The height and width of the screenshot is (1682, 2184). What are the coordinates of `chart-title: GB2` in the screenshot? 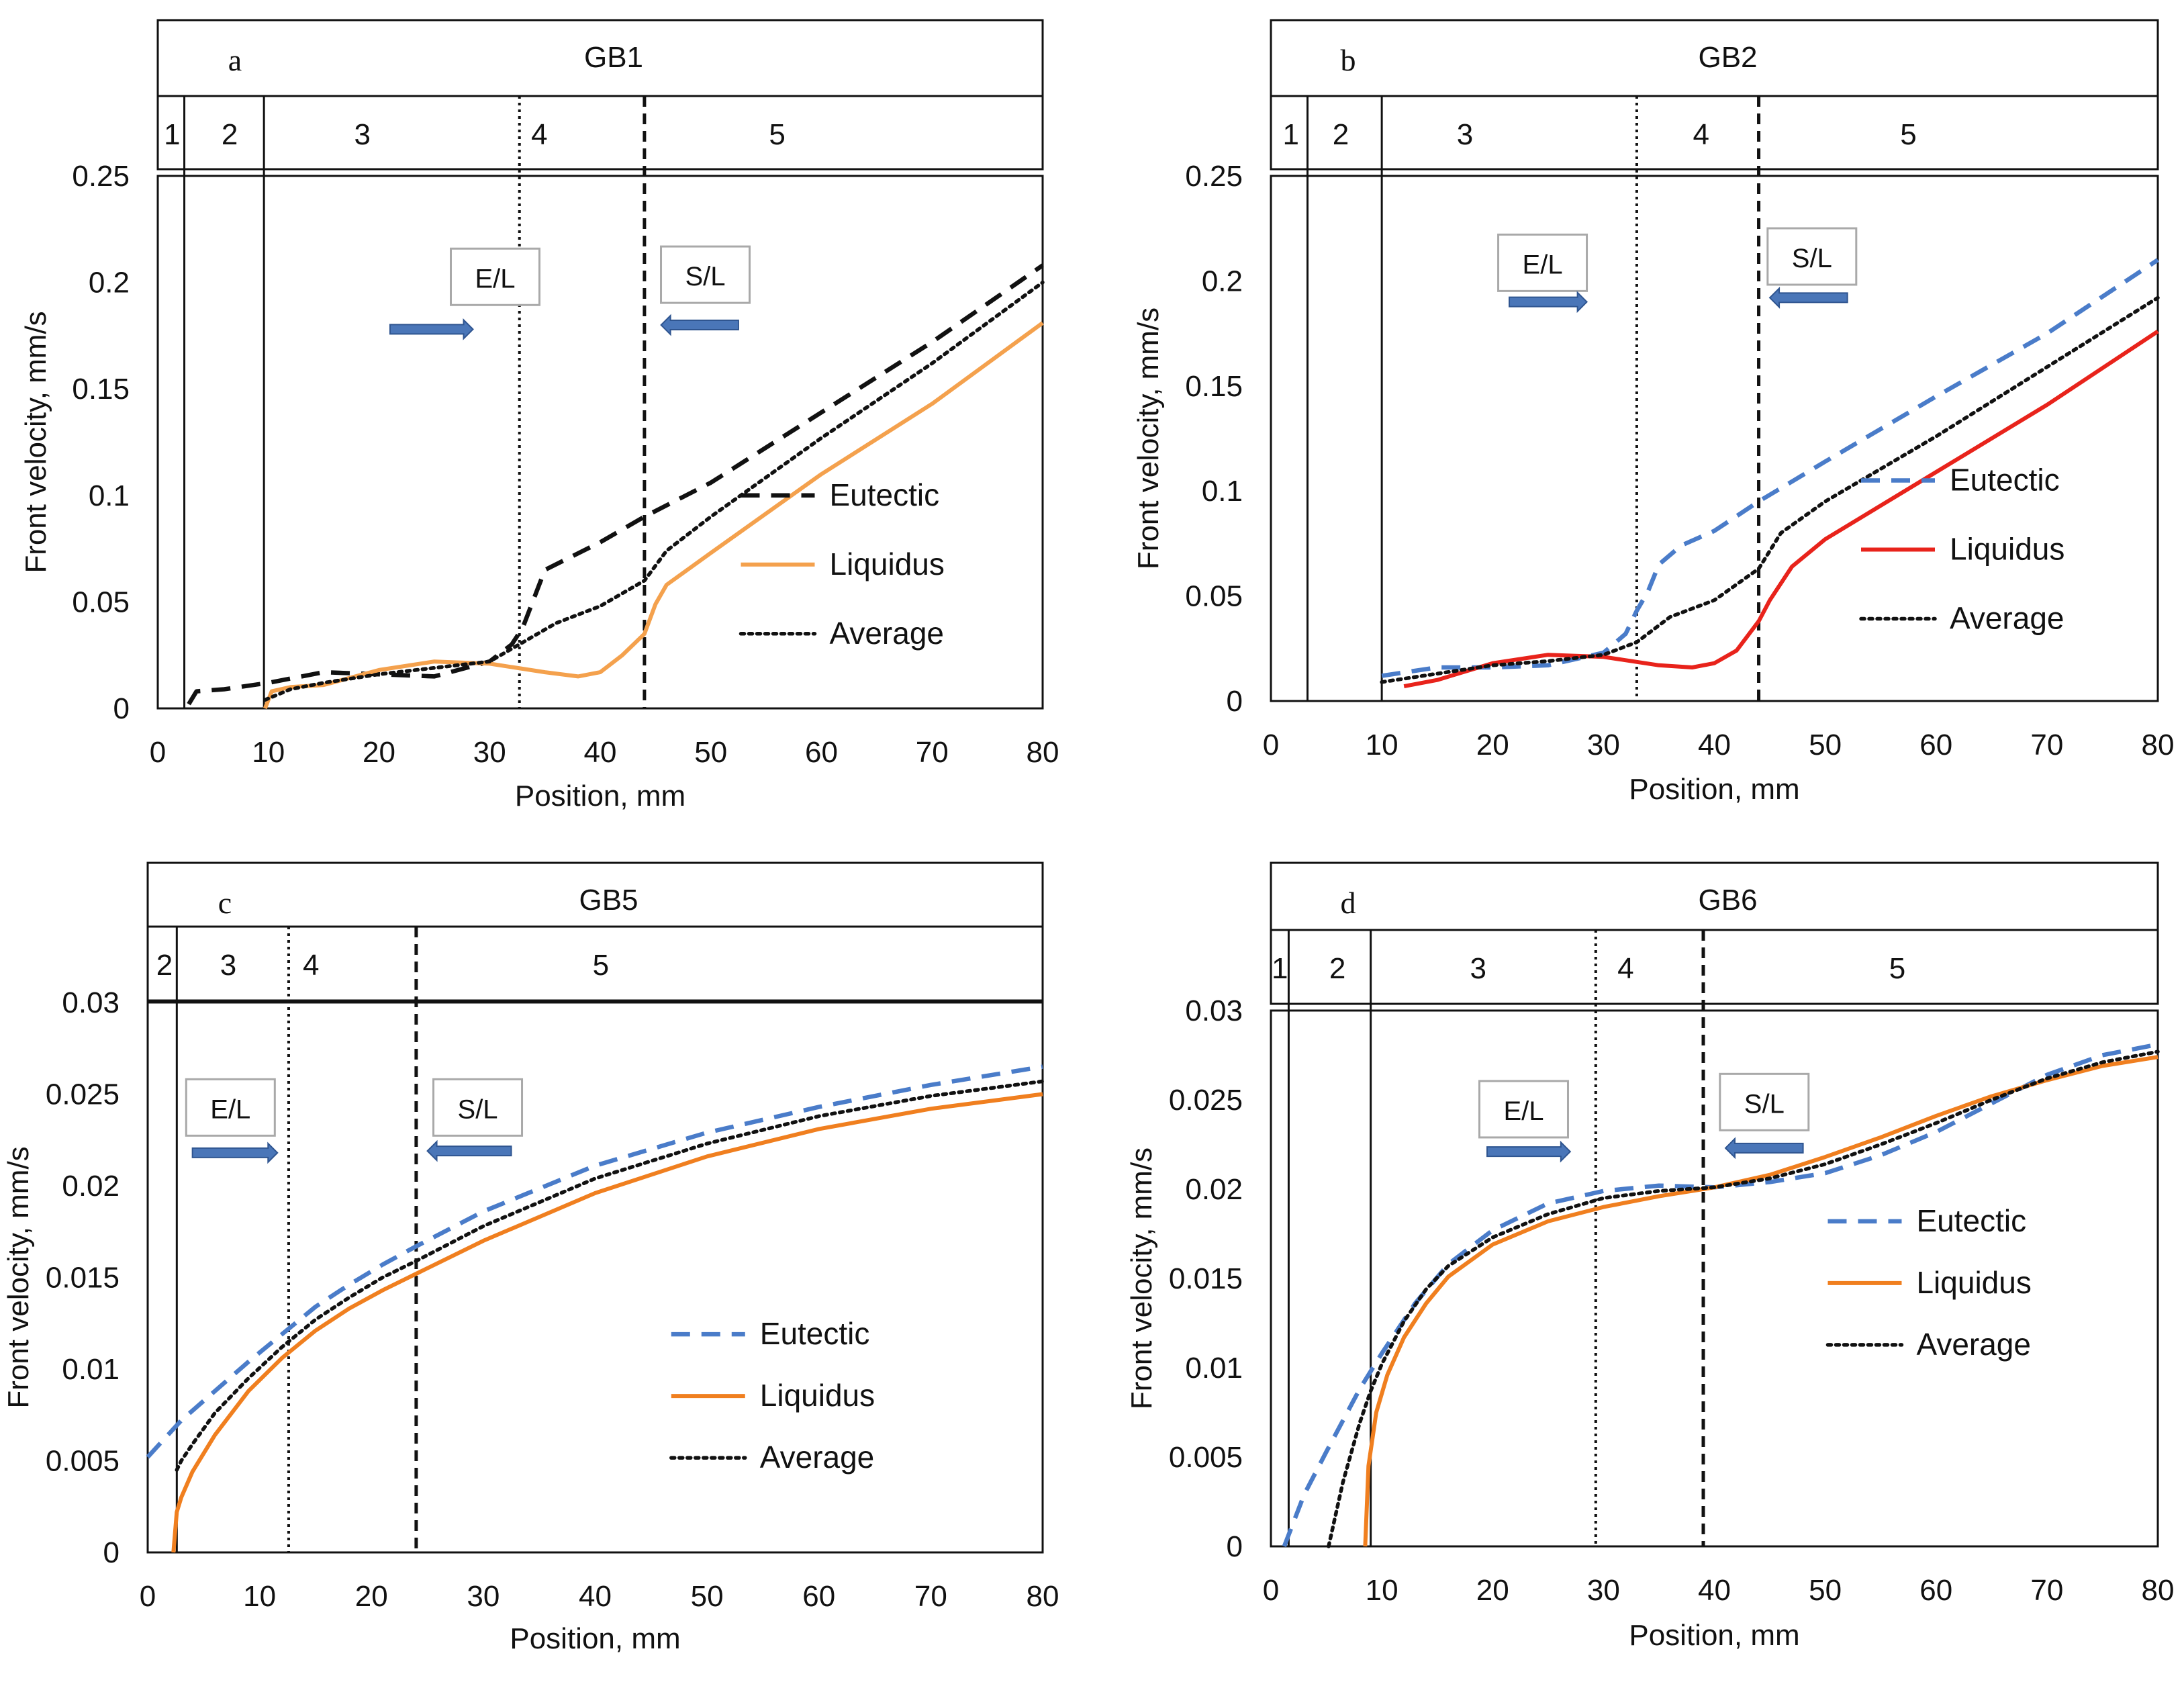 It's located at (1728, 57).